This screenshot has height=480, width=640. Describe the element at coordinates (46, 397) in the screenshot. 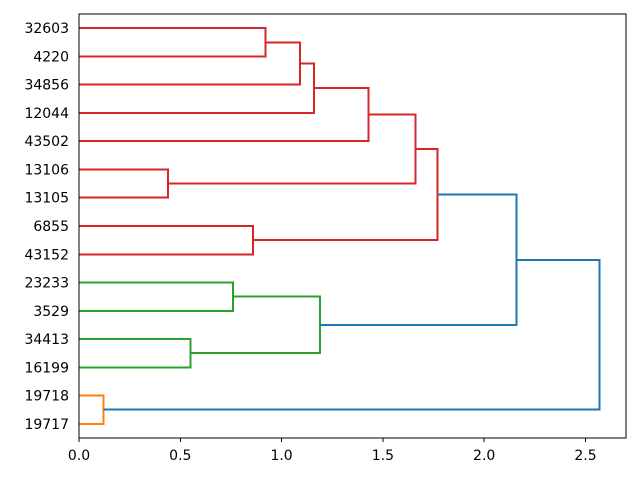

I see `leaf-label: 19718` at that location.